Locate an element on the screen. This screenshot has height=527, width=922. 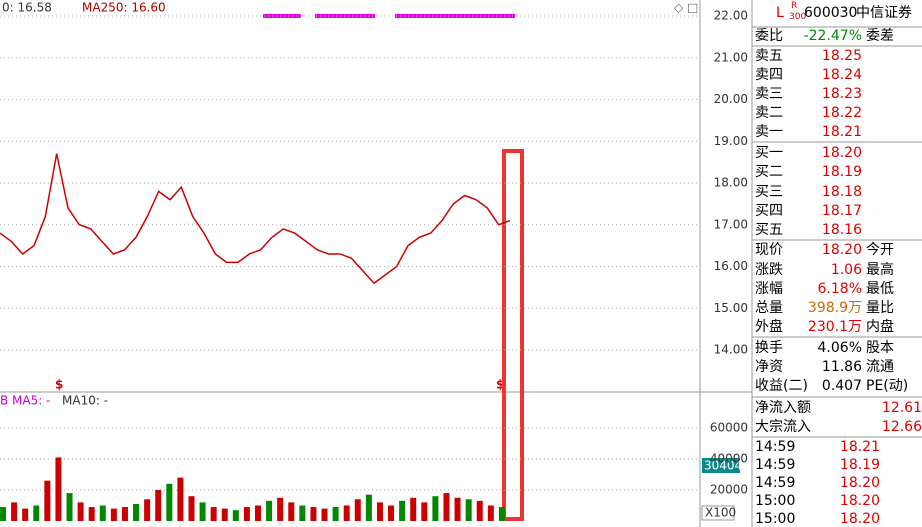
volume-tick-label: 40000 is located at coordinates (729, 459).